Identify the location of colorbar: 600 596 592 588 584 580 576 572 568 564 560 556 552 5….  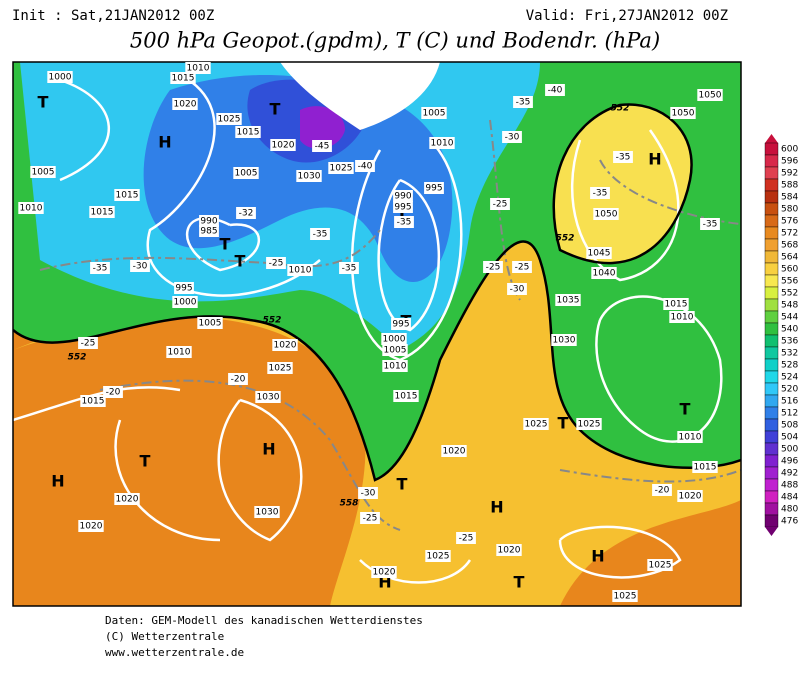
(781, 335).